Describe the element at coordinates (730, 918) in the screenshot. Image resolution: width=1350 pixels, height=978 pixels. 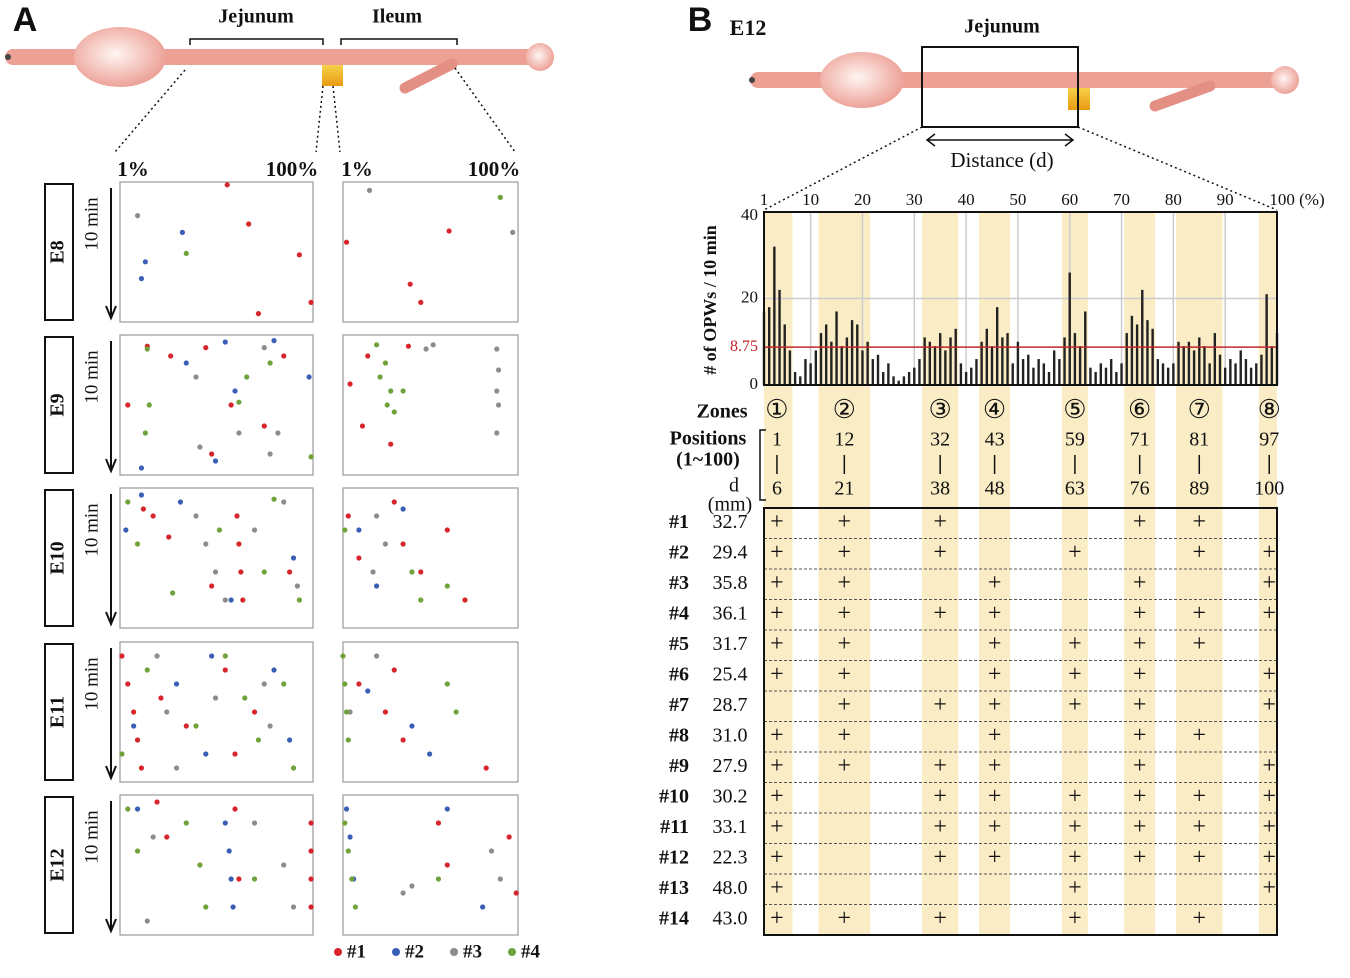
I see `row-d: 43.0` at that location.